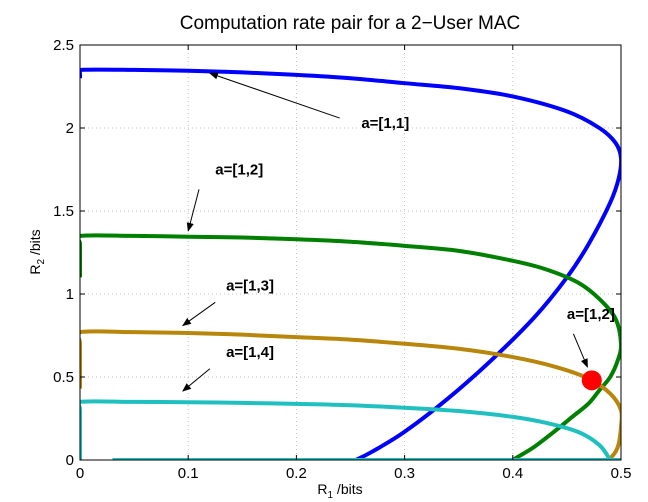 Image resolution: width=648 pixels, height=502 pixels. I want to click on annotation-label: a=[1,4], so click(250, 352).